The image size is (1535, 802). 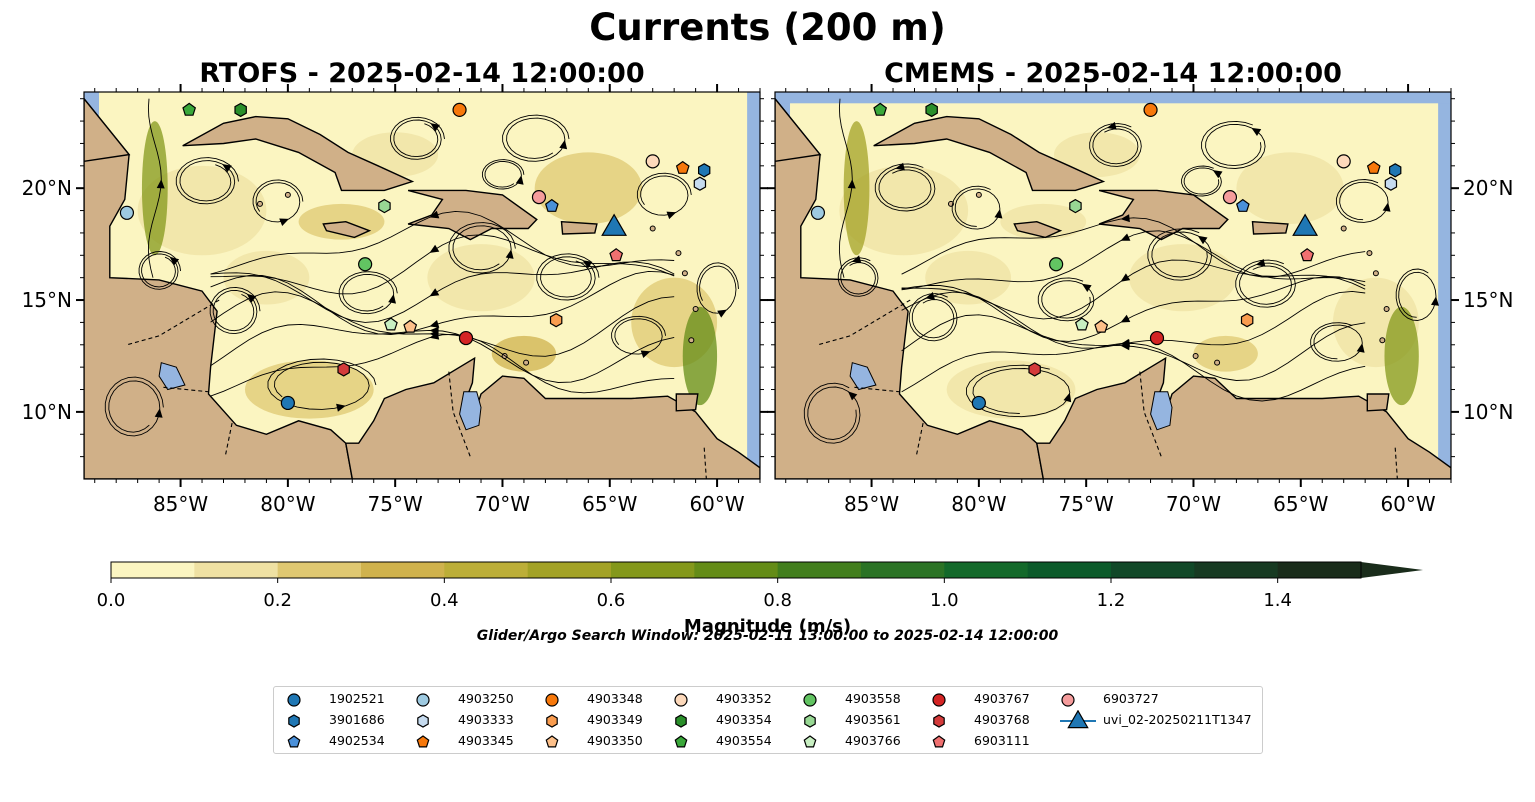 What do you see at coordinates (579, 227) in the screenshot?
I see `land-puertoRico` at bounding box center [579, 227].